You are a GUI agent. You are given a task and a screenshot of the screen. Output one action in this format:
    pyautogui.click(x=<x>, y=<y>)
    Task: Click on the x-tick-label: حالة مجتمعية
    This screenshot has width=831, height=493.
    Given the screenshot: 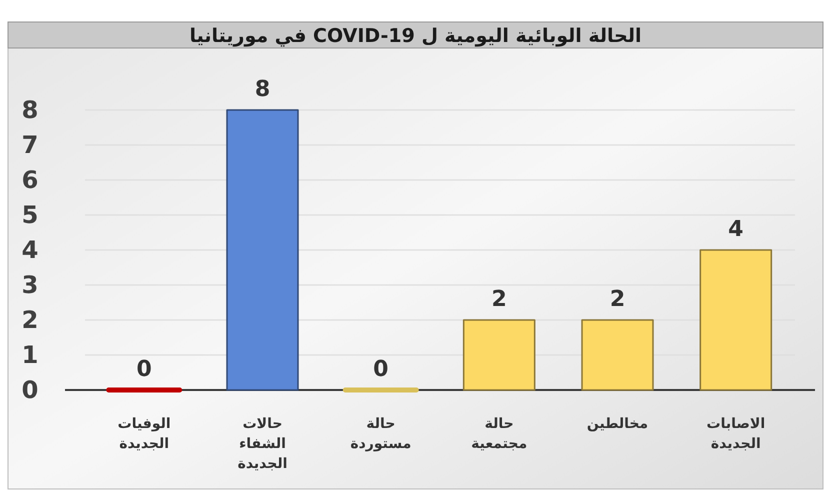 What is the action you would take?
    pyautogui.click(x=499, y=434)
    